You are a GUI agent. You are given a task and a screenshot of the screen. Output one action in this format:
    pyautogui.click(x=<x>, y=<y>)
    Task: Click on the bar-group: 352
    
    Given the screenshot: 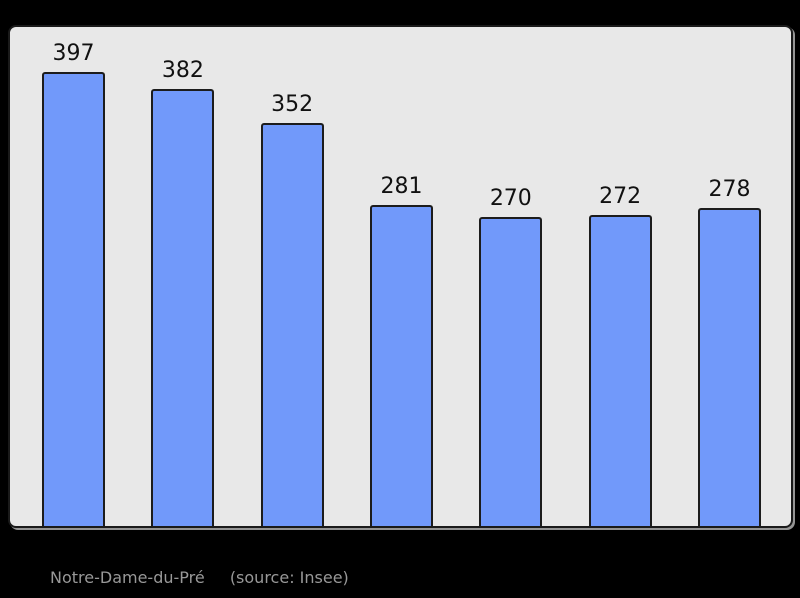 What is the action you would take?
    pyautogui.click(x=292, y=308)
    